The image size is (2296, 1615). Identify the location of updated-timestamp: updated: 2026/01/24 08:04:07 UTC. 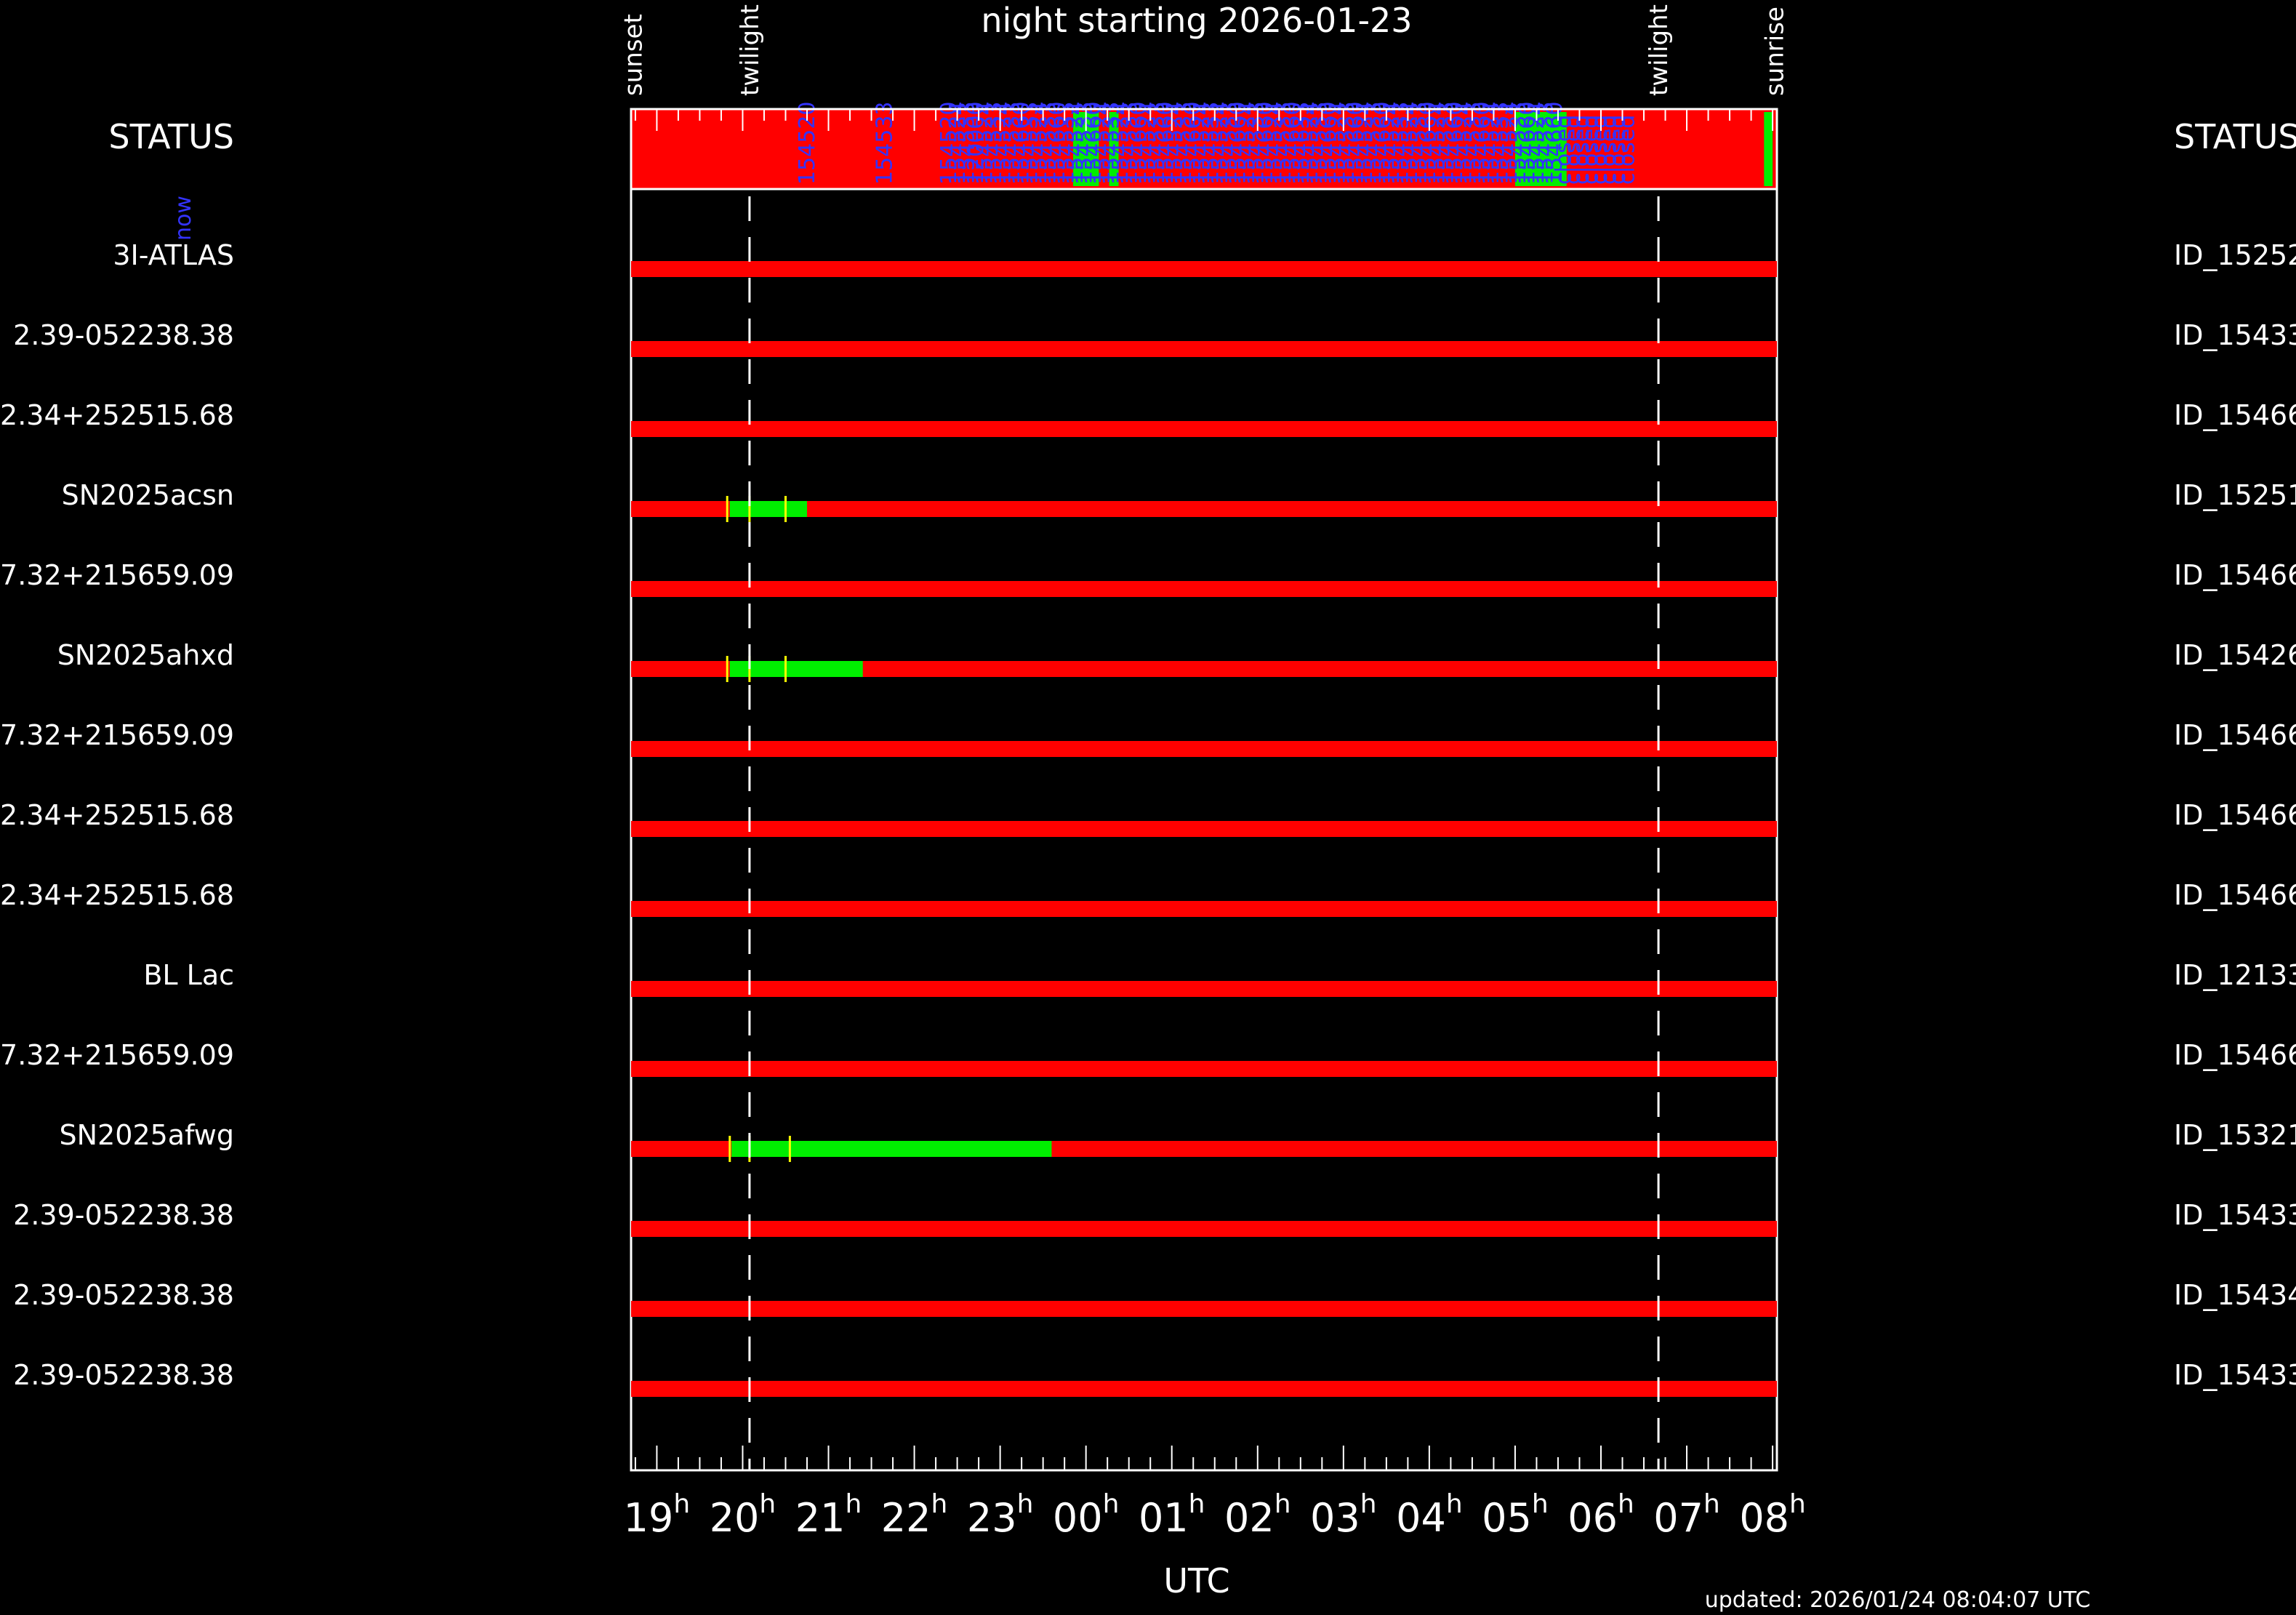
(1898, 1600).